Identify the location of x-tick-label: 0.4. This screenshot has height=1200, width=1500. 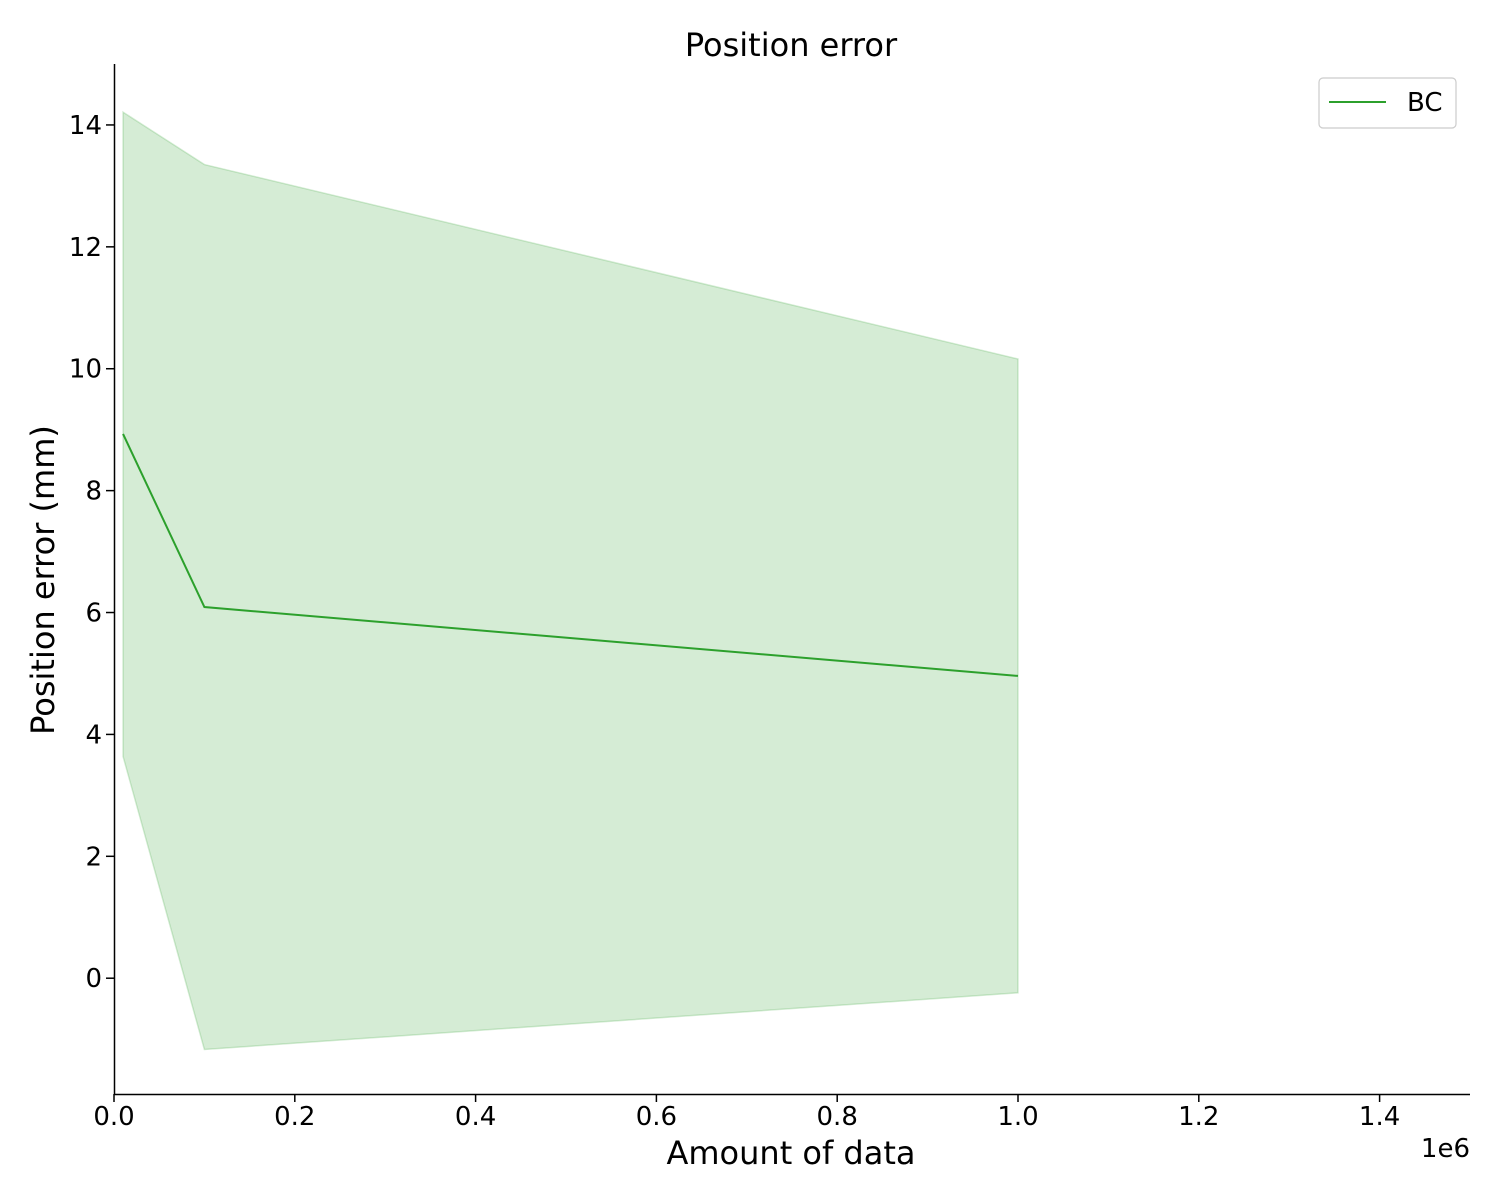
(475, 1117).